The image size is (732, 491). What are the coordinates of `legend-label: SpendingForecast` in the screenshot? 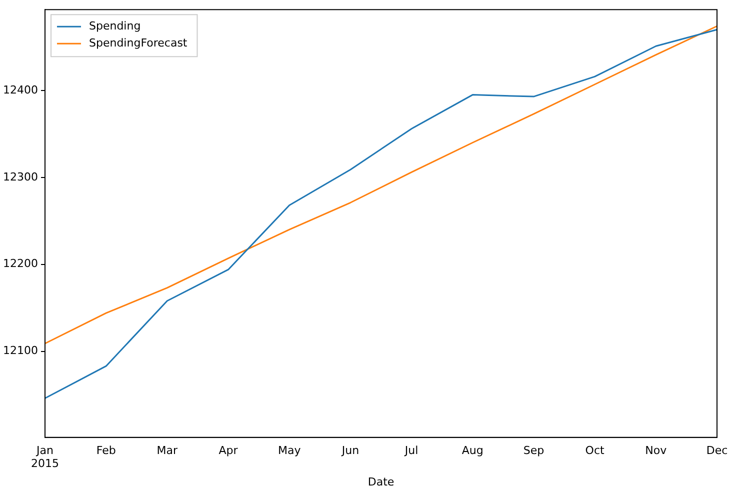 It's located at (138, 43).